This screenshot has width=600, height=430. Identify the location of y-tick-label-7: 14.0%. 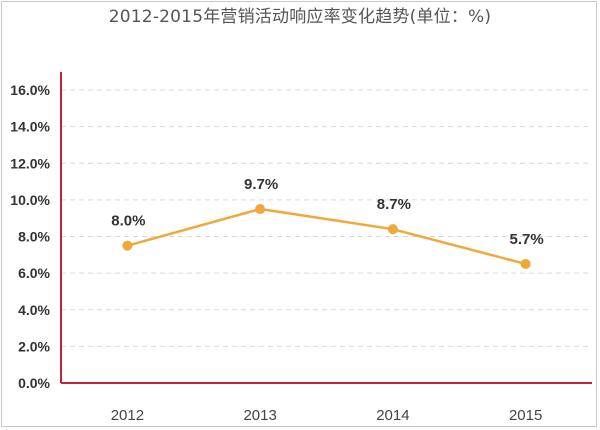
(30, 127).